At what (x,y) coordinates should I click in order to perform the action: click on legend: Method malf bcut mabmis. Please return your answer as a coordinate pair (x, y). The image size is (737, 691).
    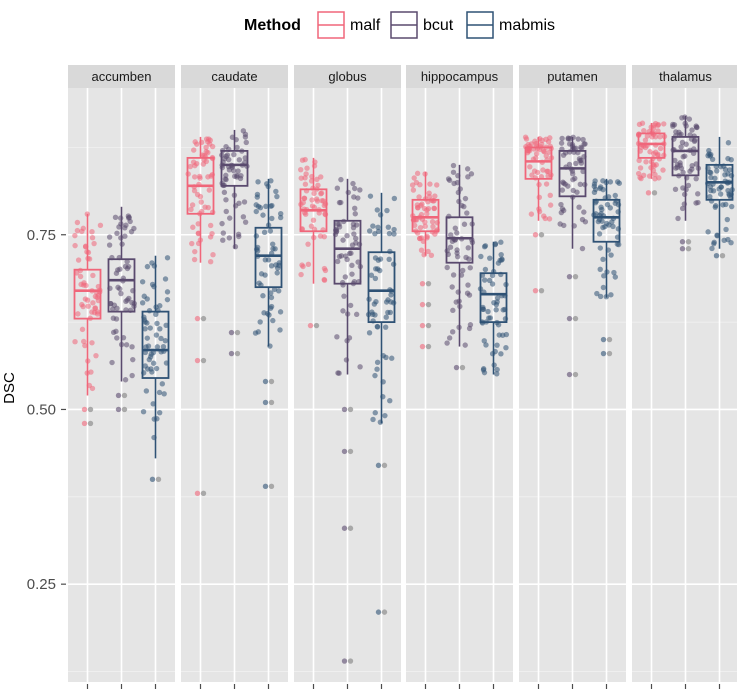
    Looking at the image, I should click on (399, 25).